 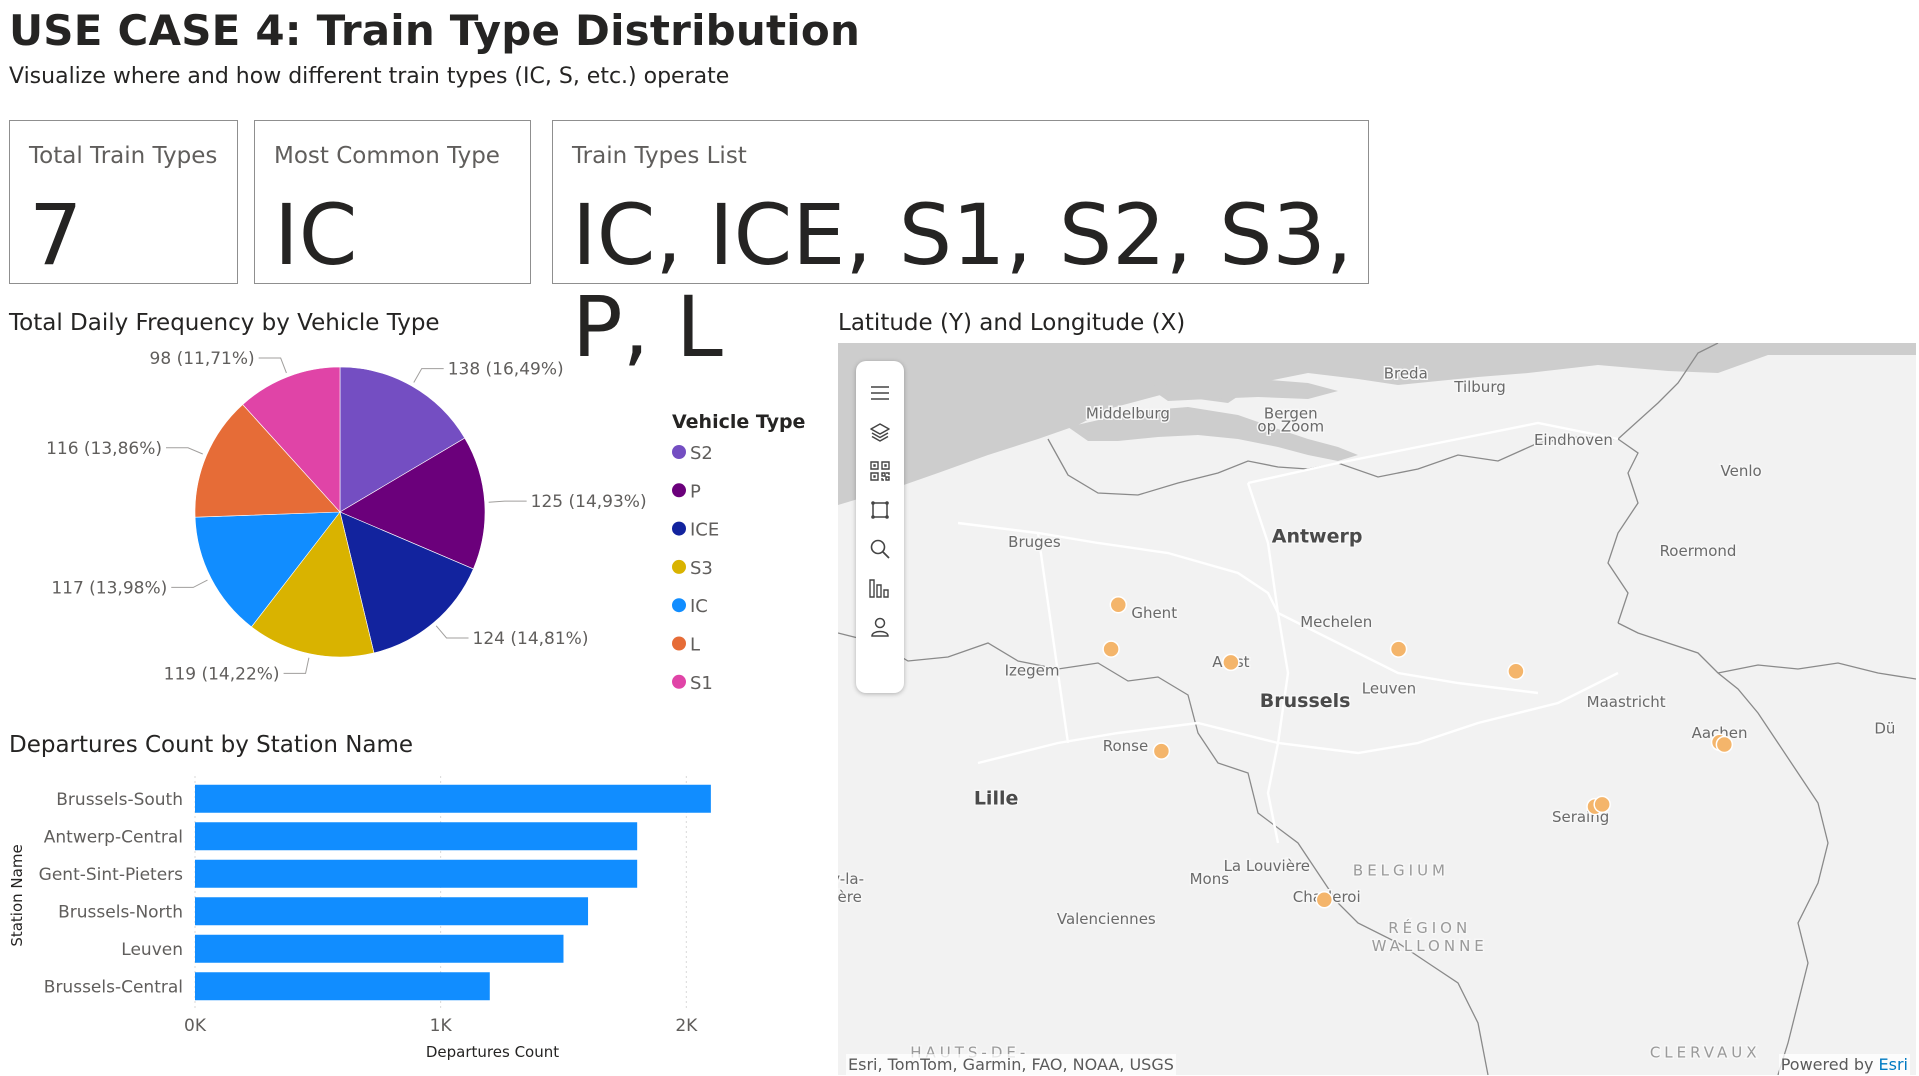 What do you see at coordinates (120, 912) in the screenshot?
I see `y-tick-label: Brussels-North` at bounding box center [120, 912].